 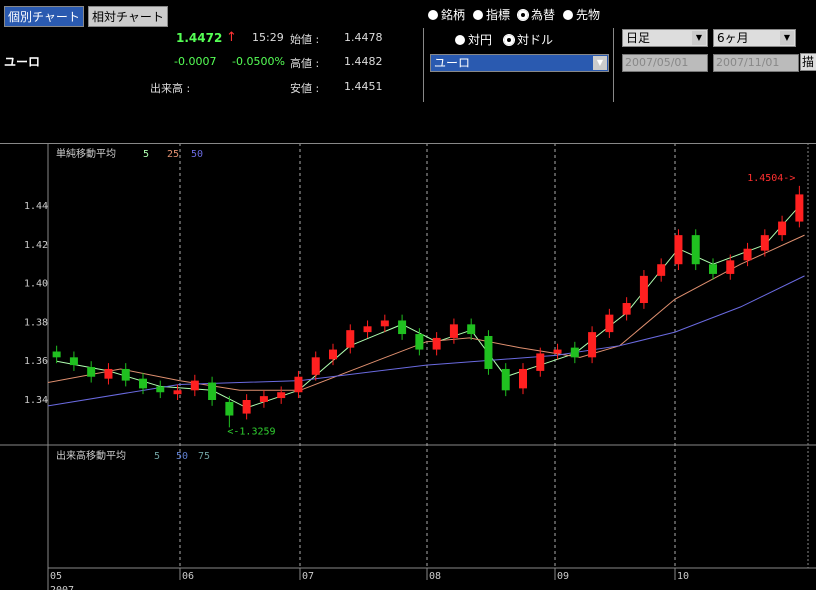 I want to click on row-label: 高値 :, so click(x=305, y=63).